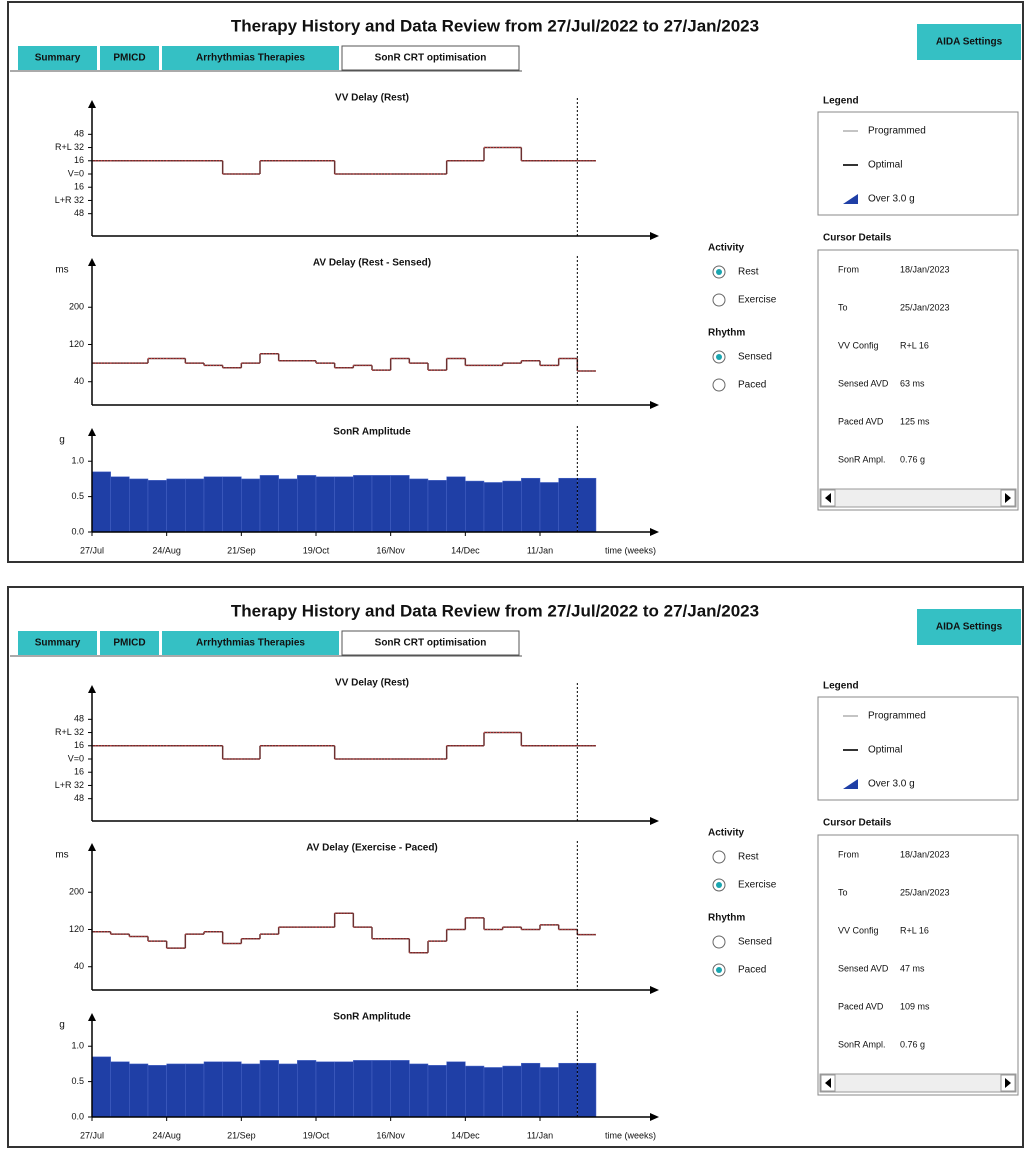  What do you see at coordinates (925, 307) in the screenshot?
I see `detail-value: 25/Jan/2023` at bounding box center [925, 307].